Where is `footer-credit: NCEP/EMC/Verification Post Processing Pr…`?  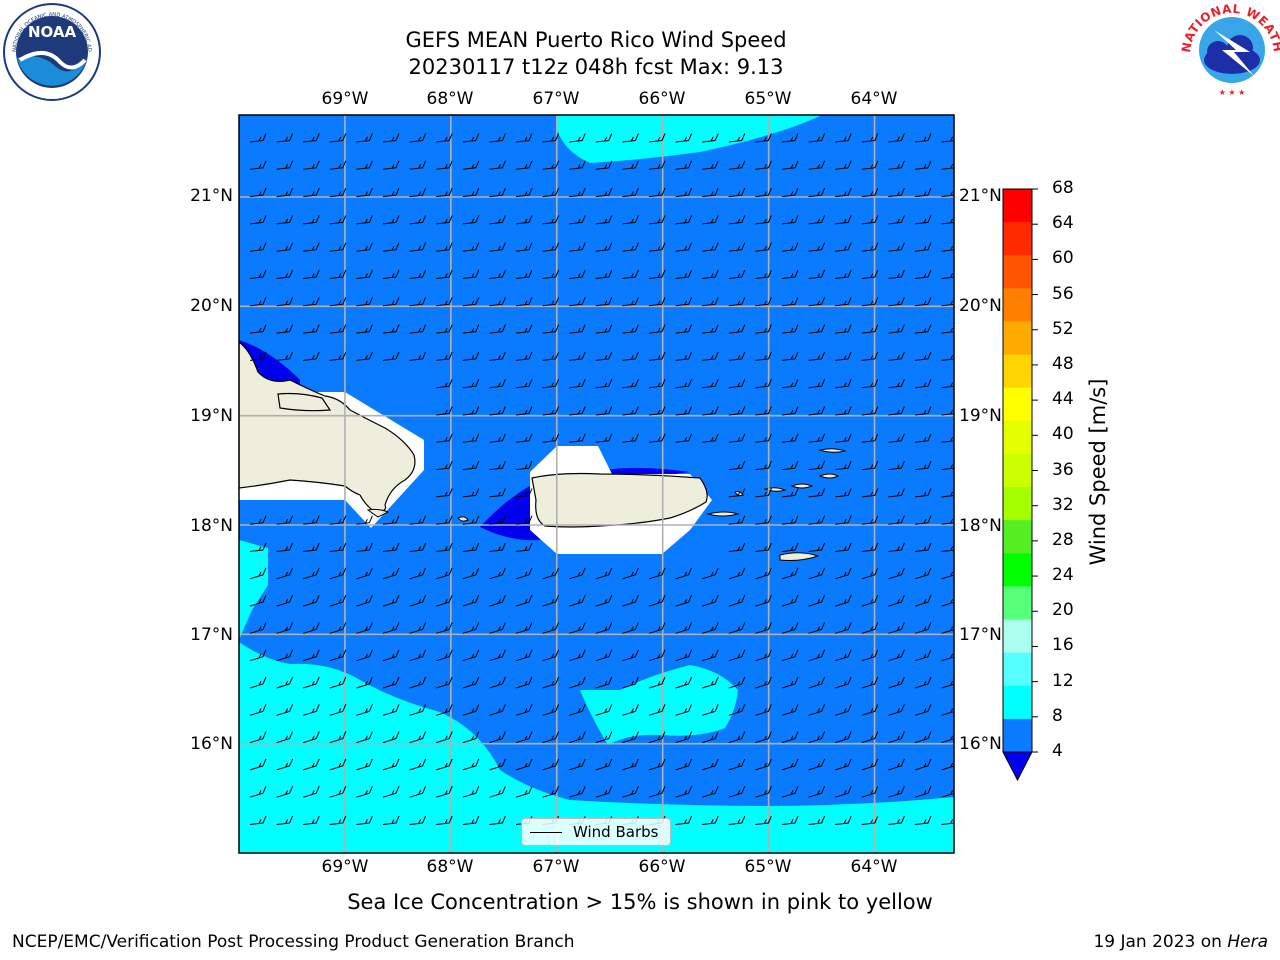
footer-credit: NCEP/EMC/Verification Post Processing Pr… is located at coordinates (293, 942).